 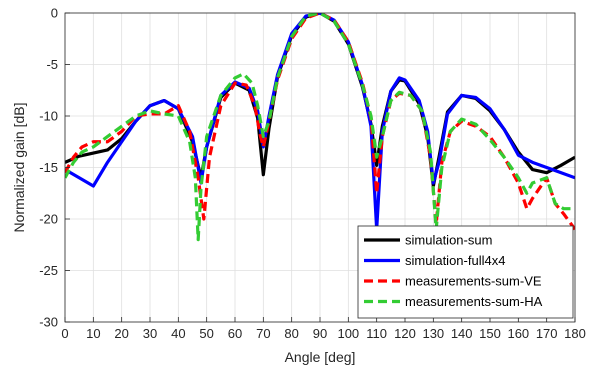 I want to click on x-tick-label: 50, so click(x=206, y=333).